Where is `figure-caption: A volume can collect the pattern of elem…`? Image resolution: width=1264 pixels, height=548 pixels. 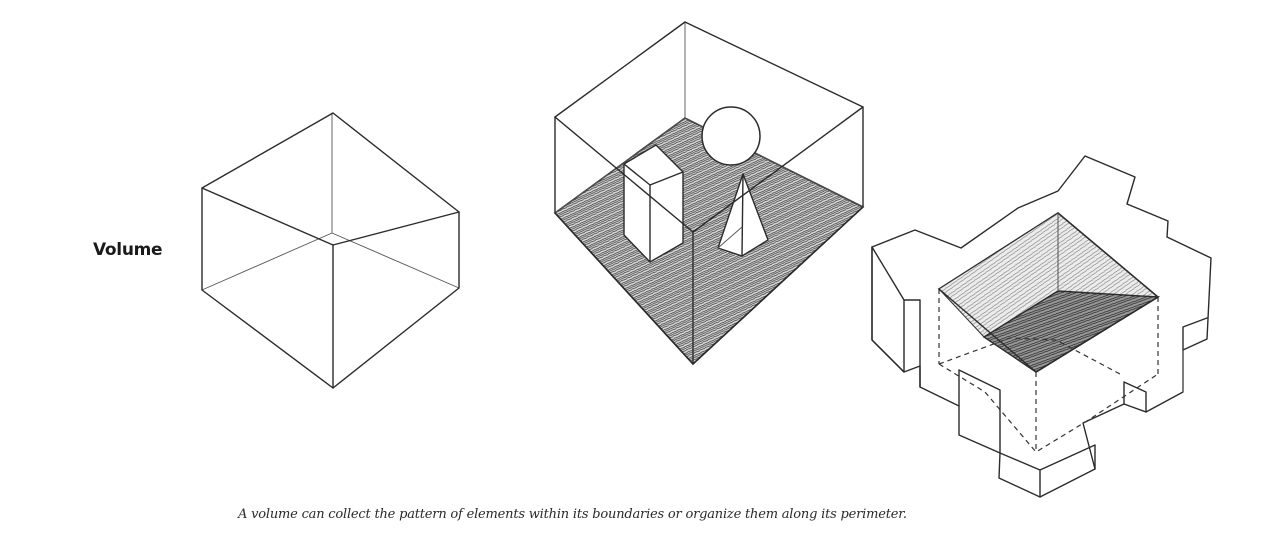 figure-caption: A volume can collect the pattern of elem… is located at coordinates (572, 514).